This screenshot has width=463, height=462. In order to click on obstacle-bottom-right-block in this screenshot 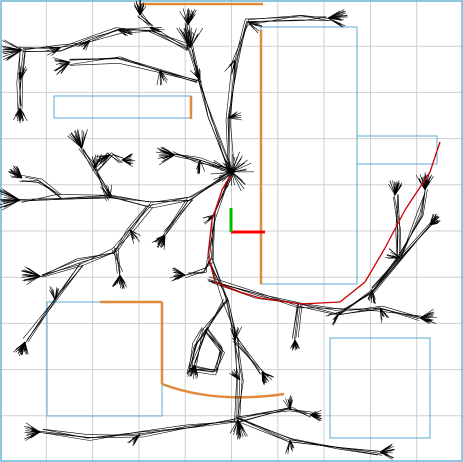, I will do `click(380, 388)`.